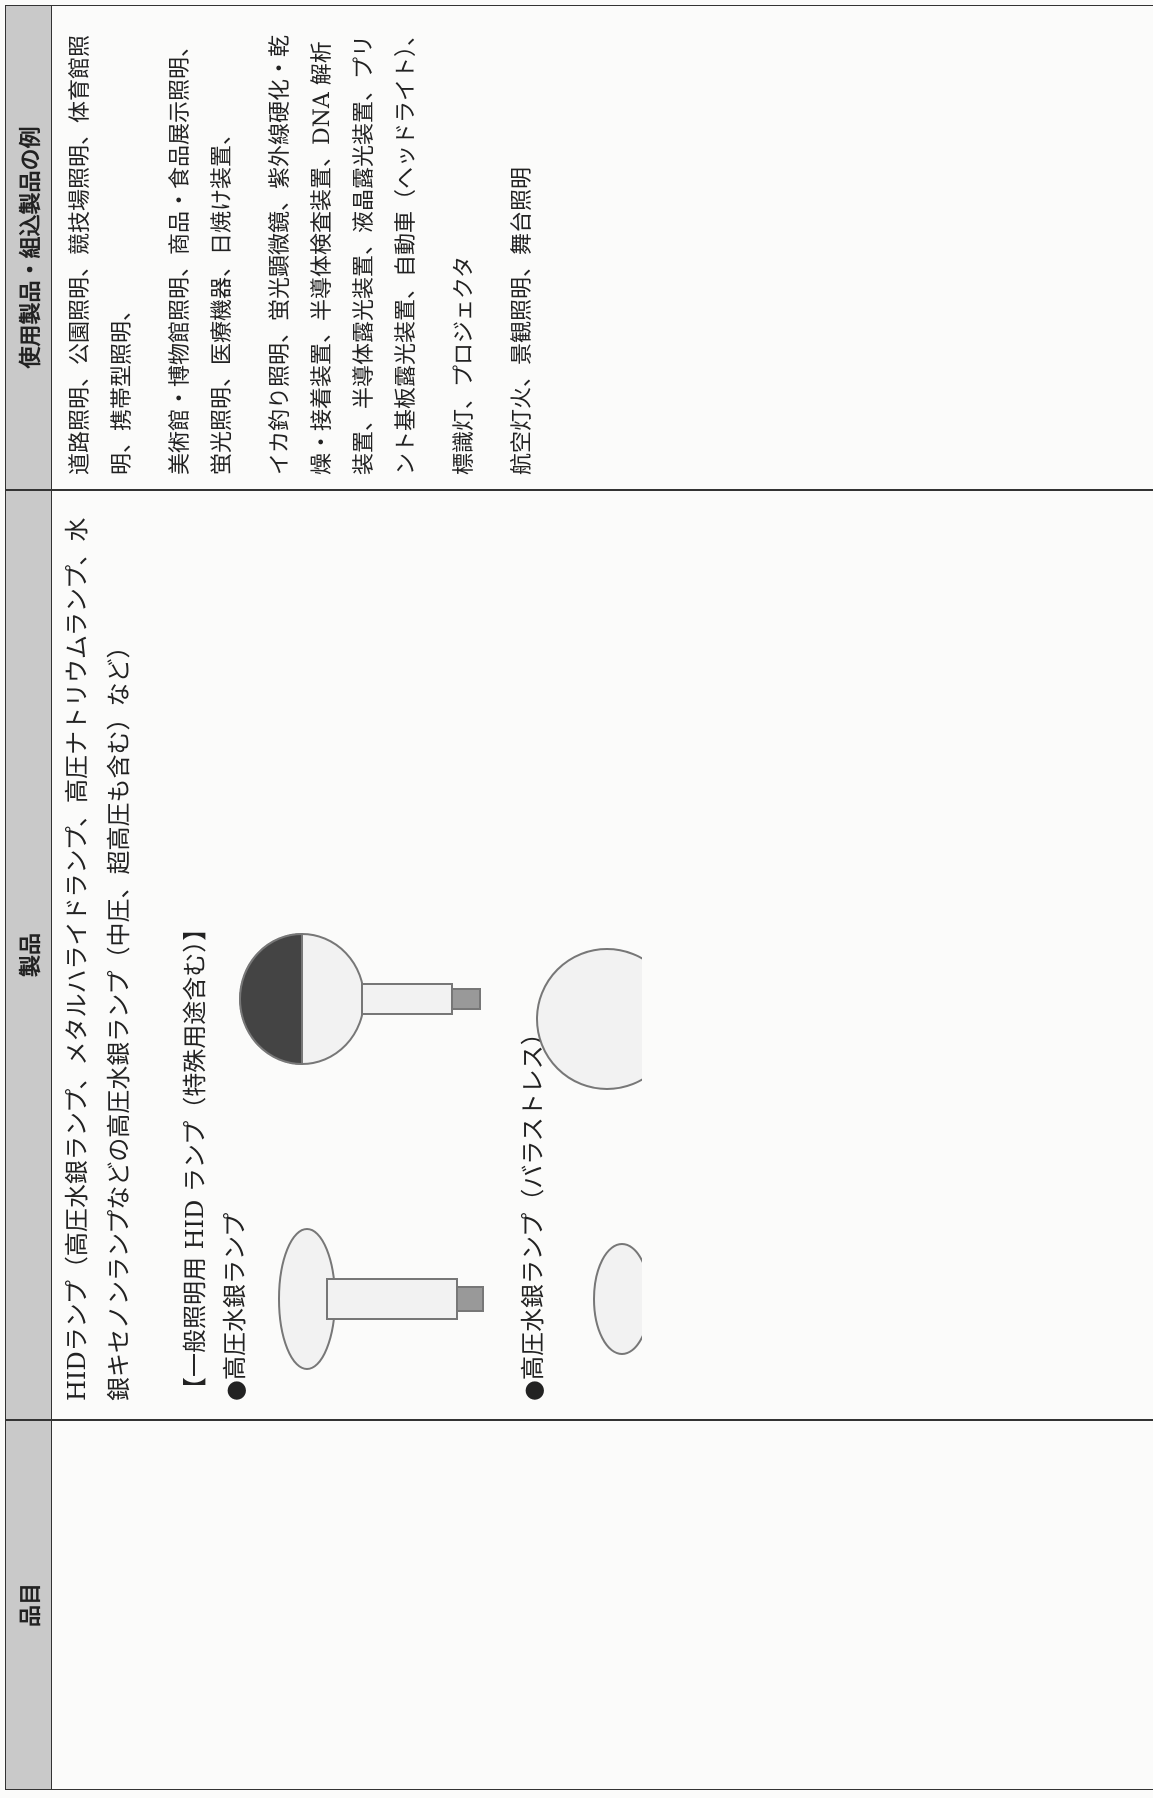  Describe the element at coordinates (464, 365) in the screenshot. I see `example-line: 標識灯、プロジェクタ` at that location.